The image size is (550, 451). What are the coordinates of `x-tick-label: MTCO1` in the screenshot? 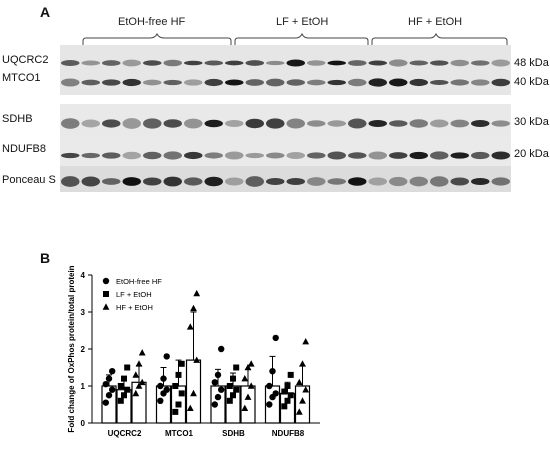 It's located at (179, 433).